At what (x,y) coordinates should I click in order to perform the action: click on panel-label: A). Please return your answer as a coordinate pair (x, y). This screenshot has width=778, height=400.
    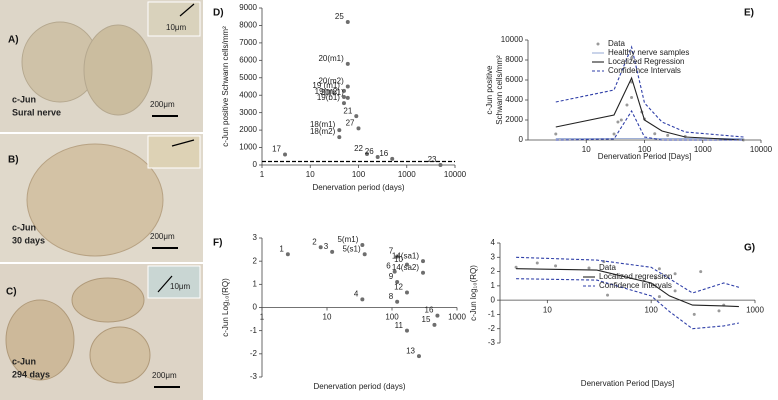
    Looking at the image, I should click on (13, 40).